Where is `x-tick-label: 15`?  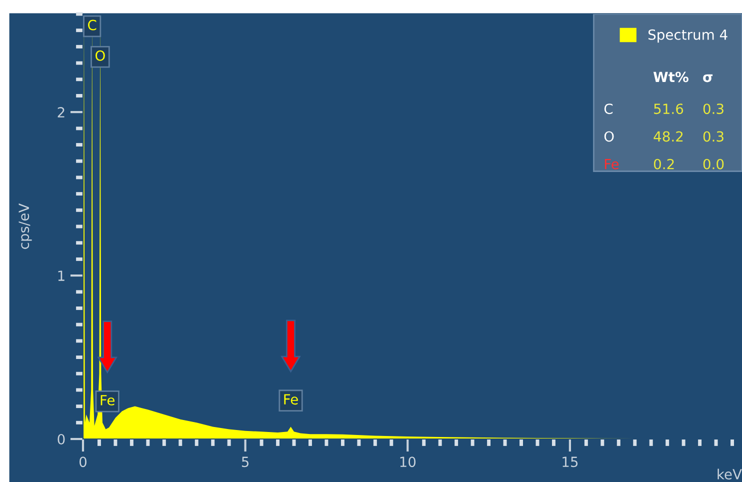
x-tick-label: 15 is located at coordinates (570, 462).